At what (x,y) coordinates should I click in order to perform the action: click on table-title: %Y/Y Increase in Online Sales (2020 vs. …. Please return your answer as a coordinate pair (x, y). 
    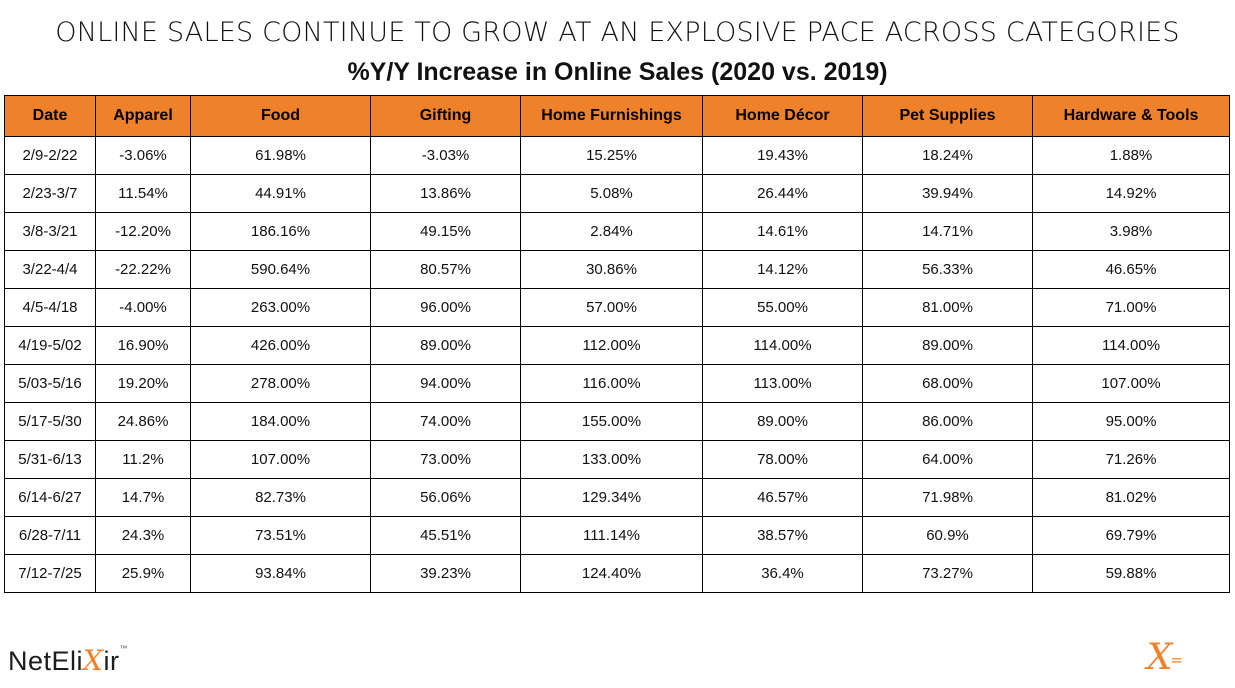
    Looking at the image, I should click on (617, 72).